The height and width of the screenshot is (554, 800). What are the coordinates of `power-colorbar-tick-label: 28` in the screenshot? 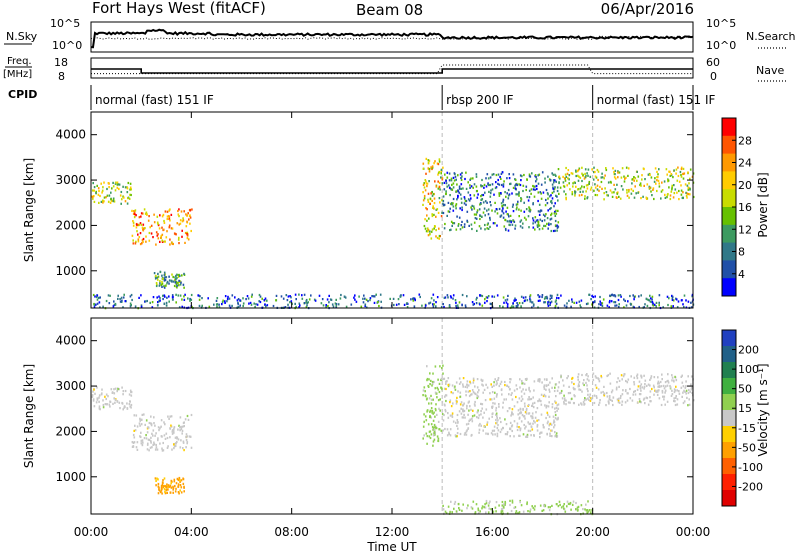 It's located at (745, 140).